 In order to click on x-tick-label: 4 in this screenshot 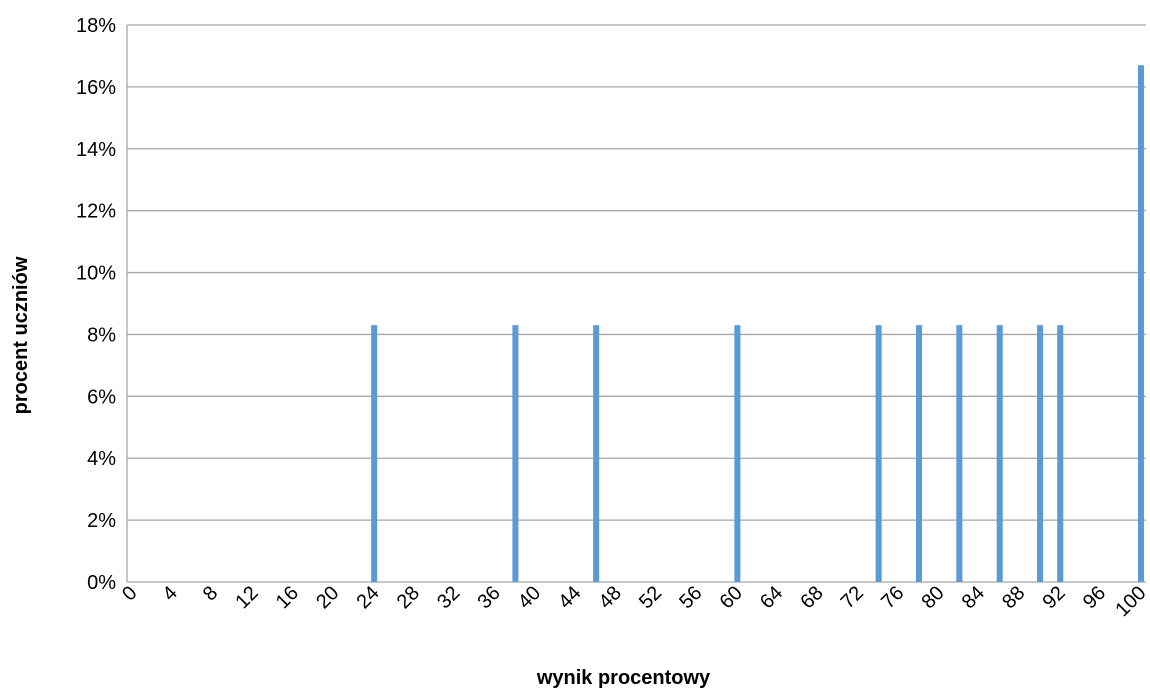, I will do `click(170, 593)`.